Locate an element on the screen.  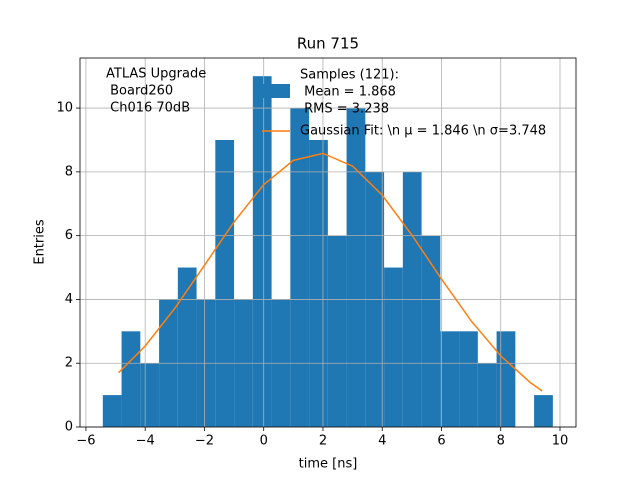
legend-label: Gaussian Fit: \n μ = 1.846 \n σ=3.748 is located at coordinates (423, 131).